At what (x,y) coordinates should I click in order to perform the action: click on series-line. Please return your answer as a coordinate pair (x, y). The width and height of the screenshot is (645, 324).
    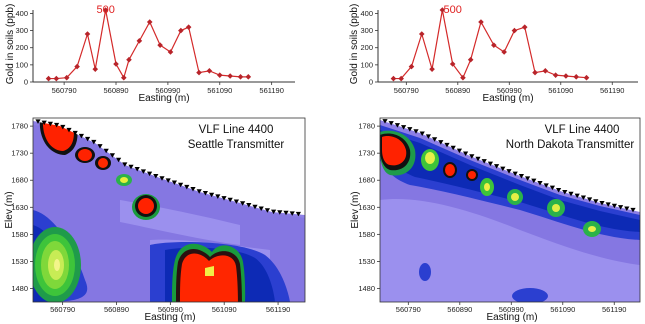
    Looking at the image, I should click on (490, 44).